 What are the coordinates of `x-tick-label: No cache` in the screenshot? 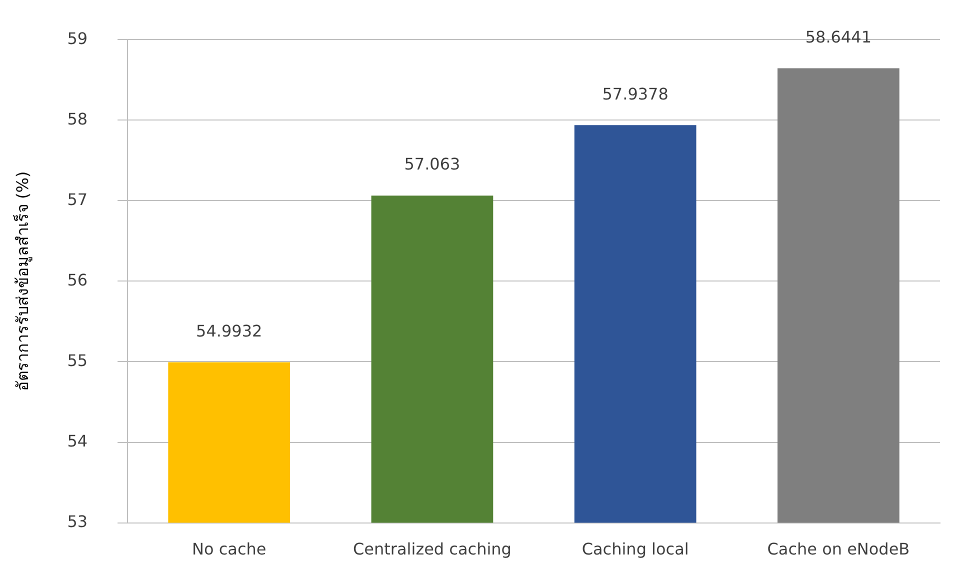 It's located at (229, 549).